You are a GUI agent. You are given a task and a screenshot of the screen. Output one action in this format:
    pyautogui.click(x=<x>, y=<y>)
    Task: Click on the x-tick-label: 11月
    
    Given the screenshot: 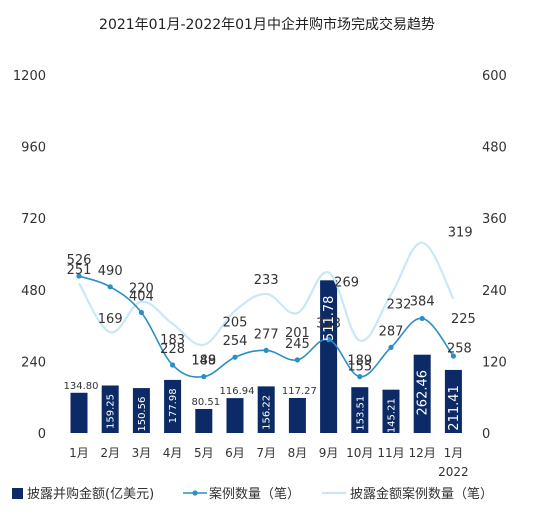 What is the action you would take?
    pyautogui.click(x=390, y=453)
    